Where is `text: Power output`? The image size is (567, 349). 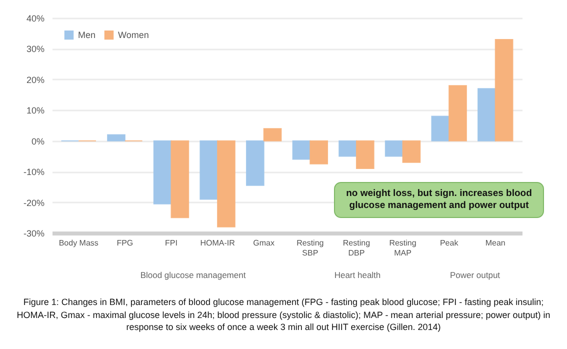 text: Power output is located at coordinates (475, 275).